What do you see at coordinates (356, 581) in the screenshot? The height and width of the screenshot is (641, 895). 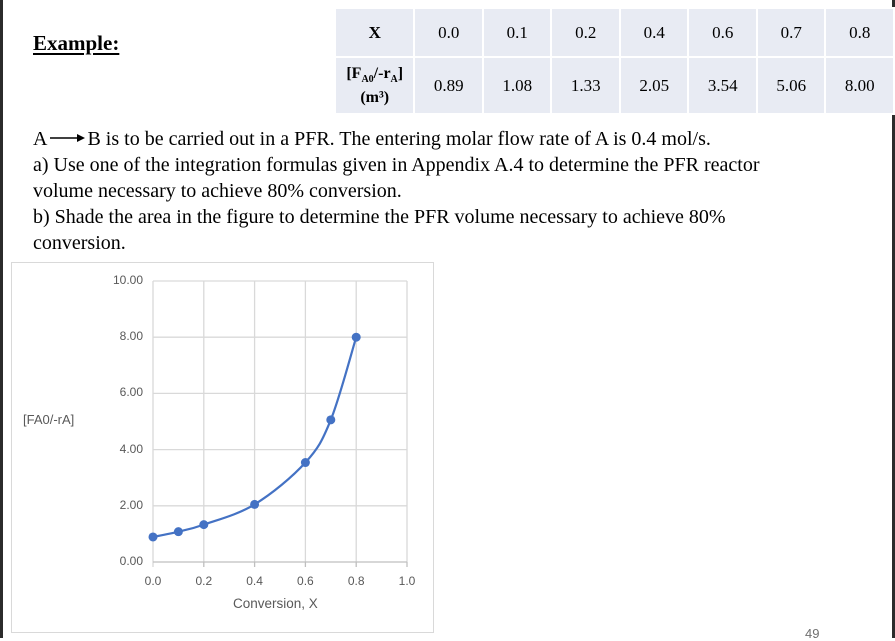 I see `x-tick-label: 0.8` at bounding box center [356, 581].